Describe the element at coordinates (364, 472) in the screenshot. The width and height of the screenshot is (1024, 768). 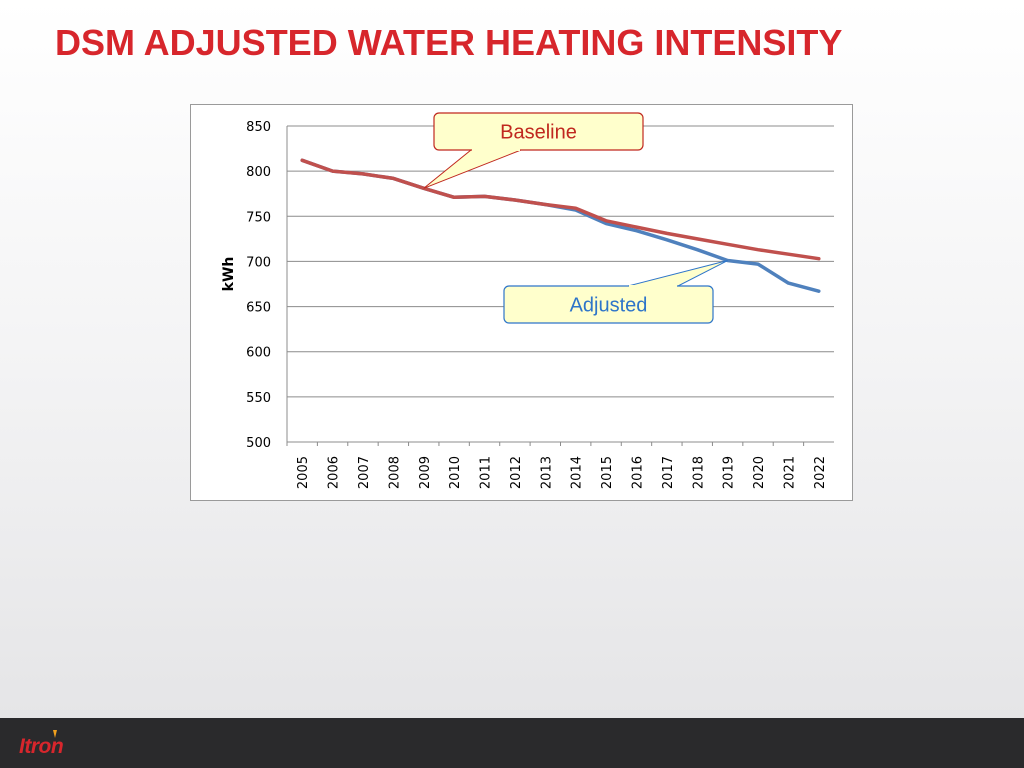
I see `x-tick-label: 2007` at that location.